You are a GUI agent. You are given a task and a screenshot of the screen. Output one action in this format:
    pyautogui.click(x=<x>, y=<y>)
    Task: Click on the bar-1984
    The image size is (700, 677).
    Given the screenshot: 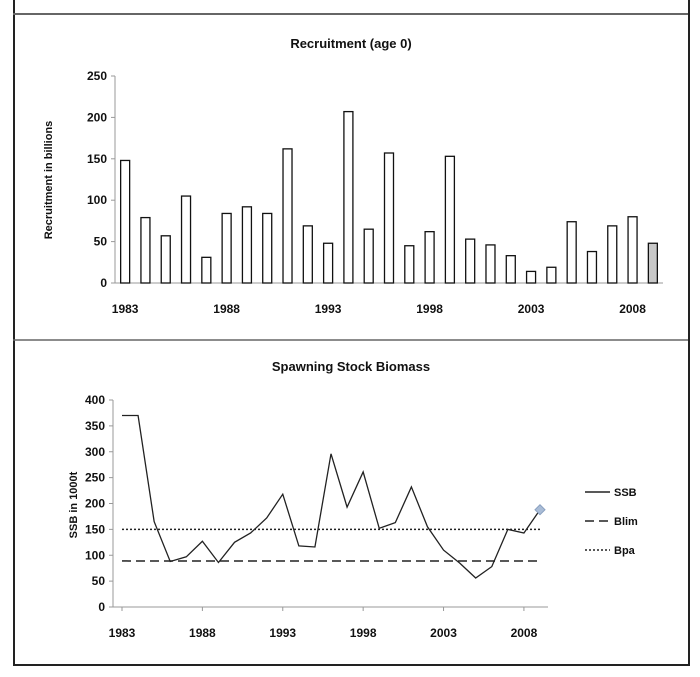 What is the action you would take?
    pyautogui.click(x=145, y=250)
    